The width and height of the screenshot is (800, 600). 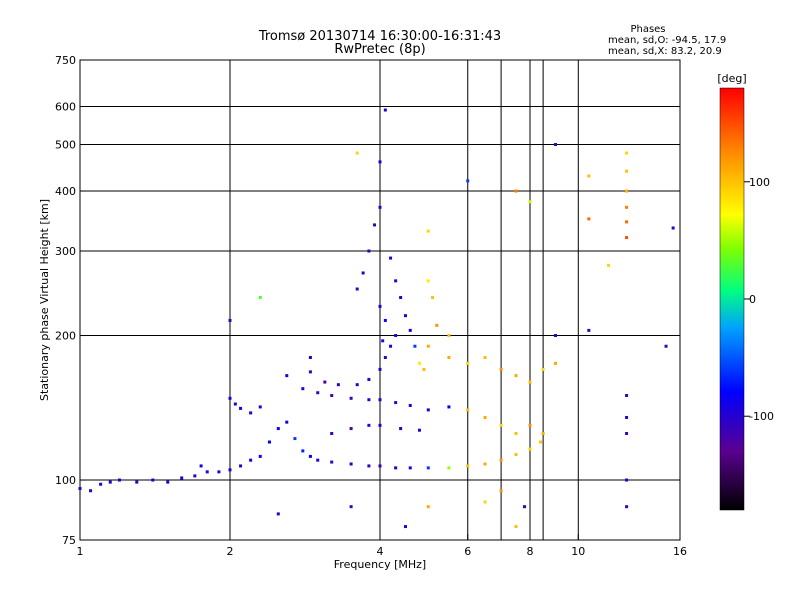 I want to click on x-tick-label: 2, so click(x=230, y=551).